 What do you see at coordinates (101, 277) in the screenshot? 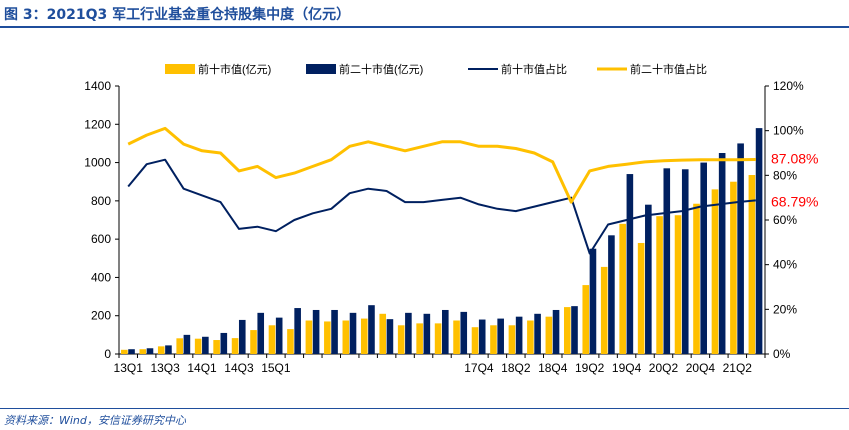
I see `left-tick-label: 400` at bounding box center [101, 277].